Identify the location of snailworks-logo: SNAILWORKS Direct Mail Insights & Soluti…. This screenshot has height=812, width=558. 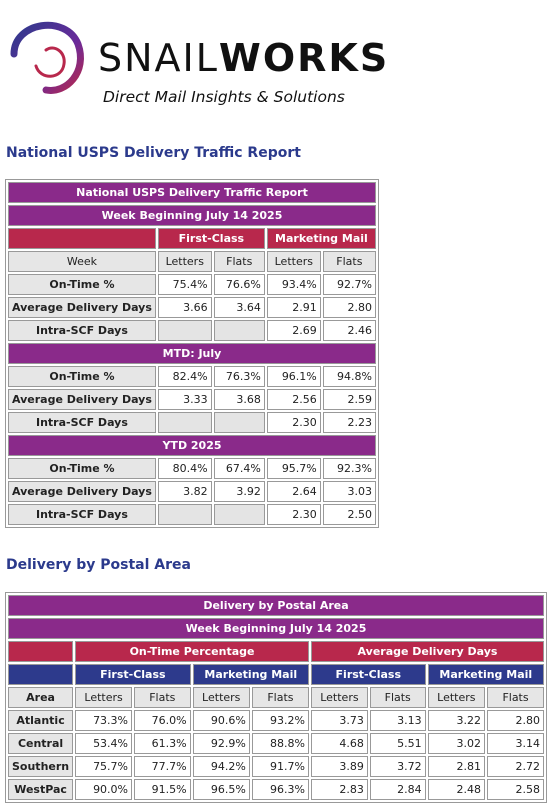
(198, 60).